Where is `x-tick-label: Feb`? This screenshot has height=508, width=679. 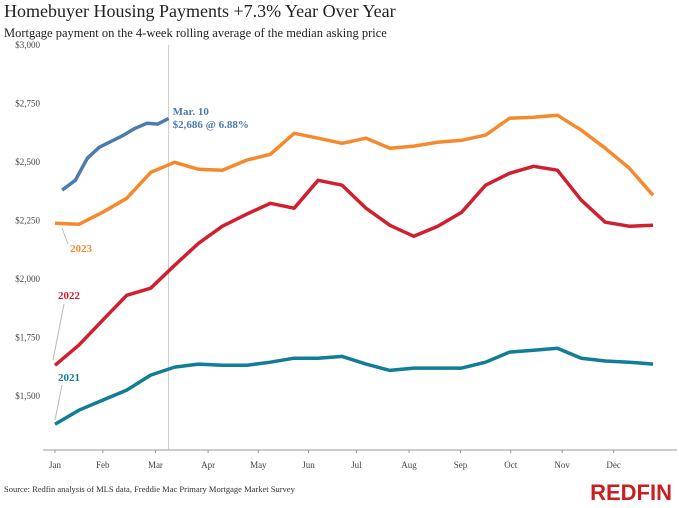 x-tick-label: Feb is located at coordinates (103, 465).